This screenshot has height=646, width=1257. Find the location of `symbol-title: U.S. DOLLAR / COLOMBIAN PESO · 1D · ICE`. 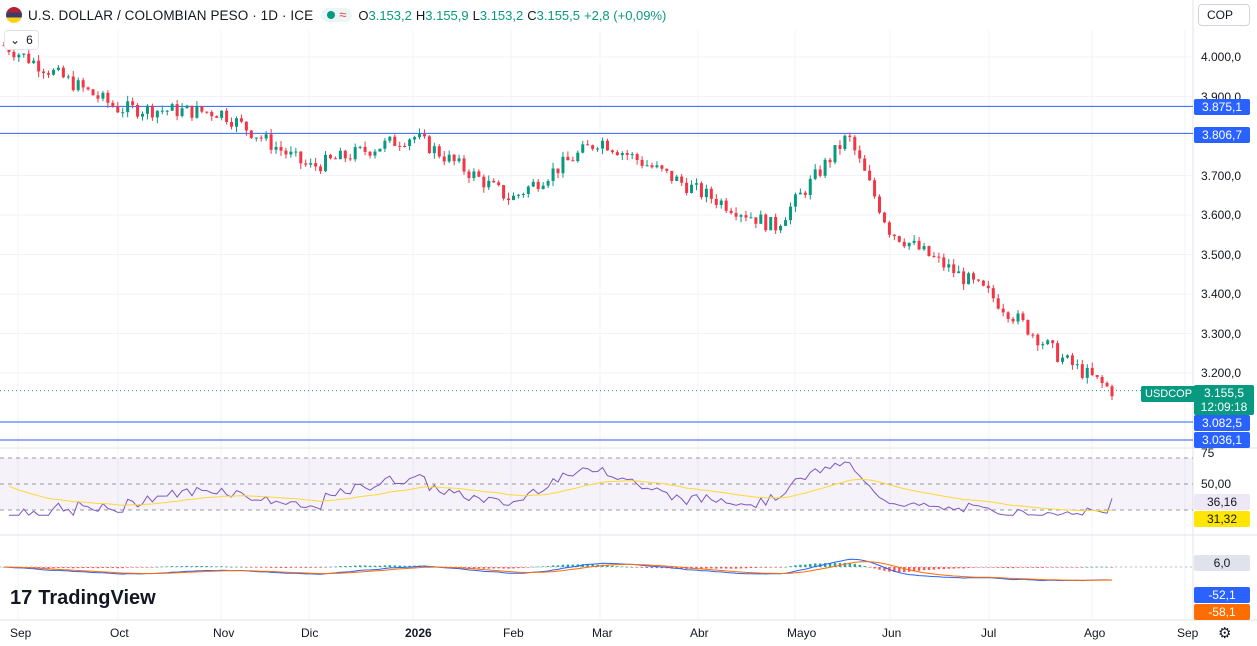

symbol-title: U.S. DOLLAR / COLOMBIAN PESO · 1D · ICE is located at coordinates (171, 15).